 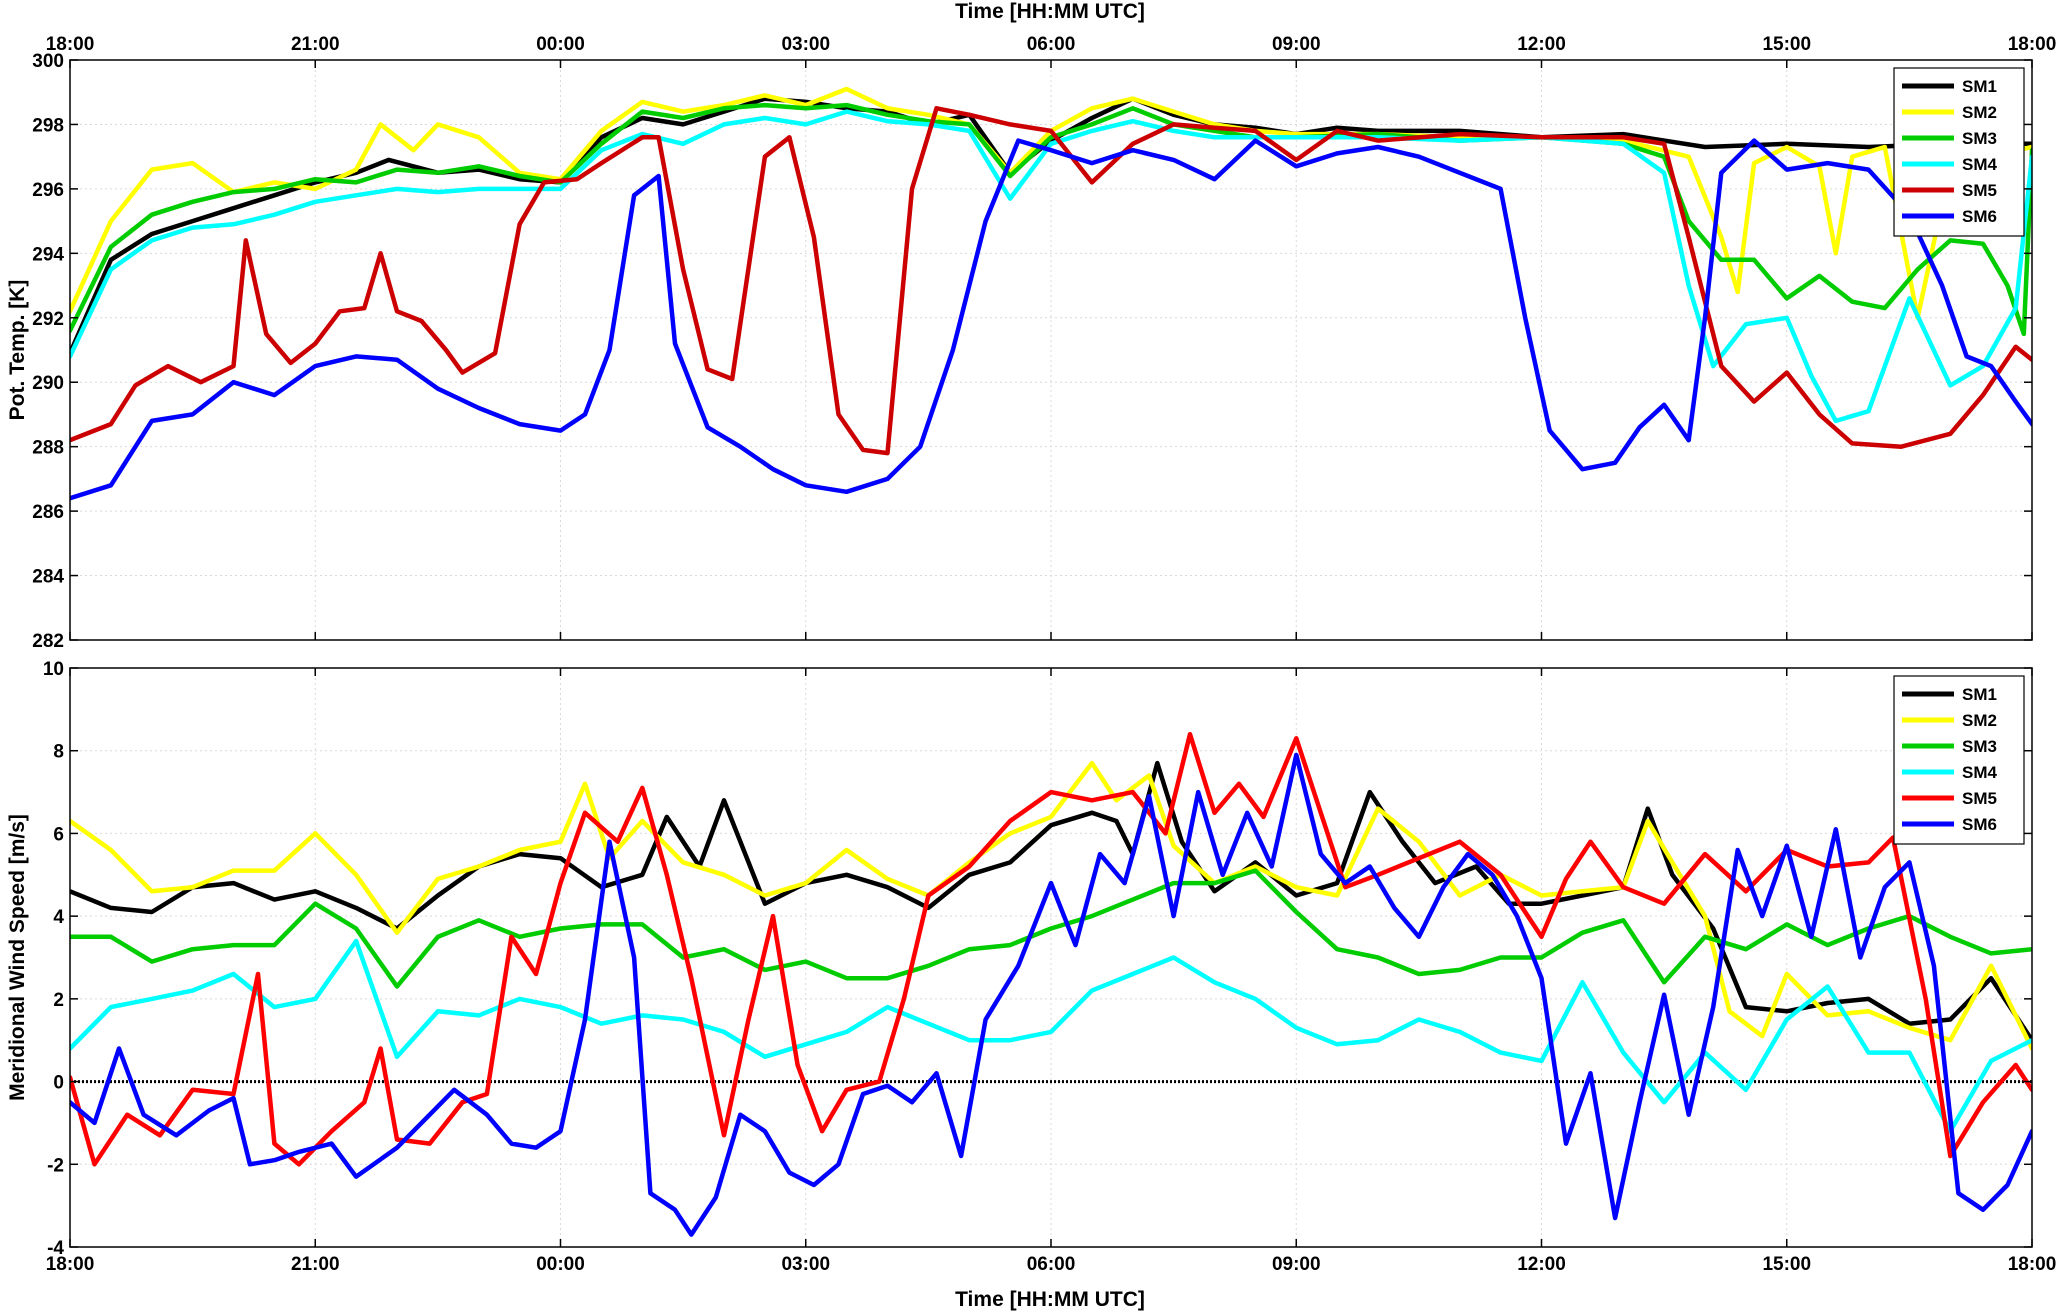 I want to click on y-tick-label: 294, so click(x=48, y=254).